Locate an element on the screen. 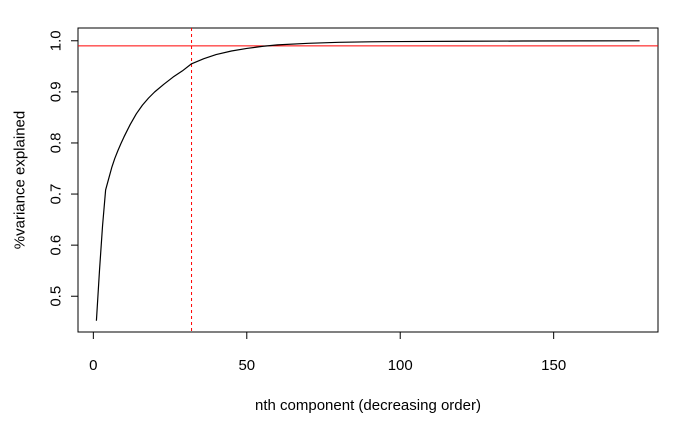  y-axis-title: %variance explained is located at coordinates (20, 180).